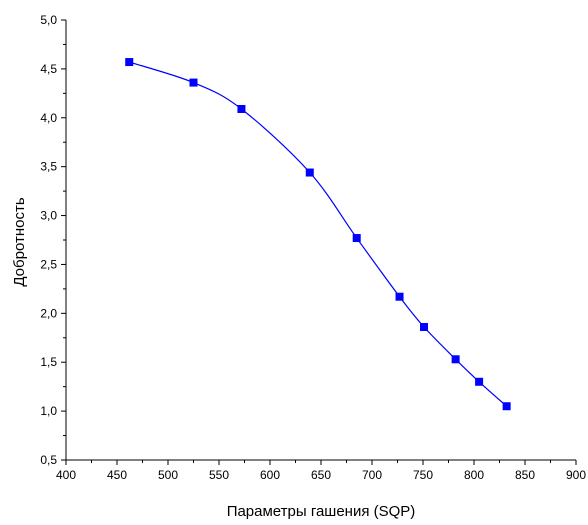  What do you see at coordinates (48, 20) in the screenshot?
I see `y-tick-label: 5,0` at bounding box center [48, 20].